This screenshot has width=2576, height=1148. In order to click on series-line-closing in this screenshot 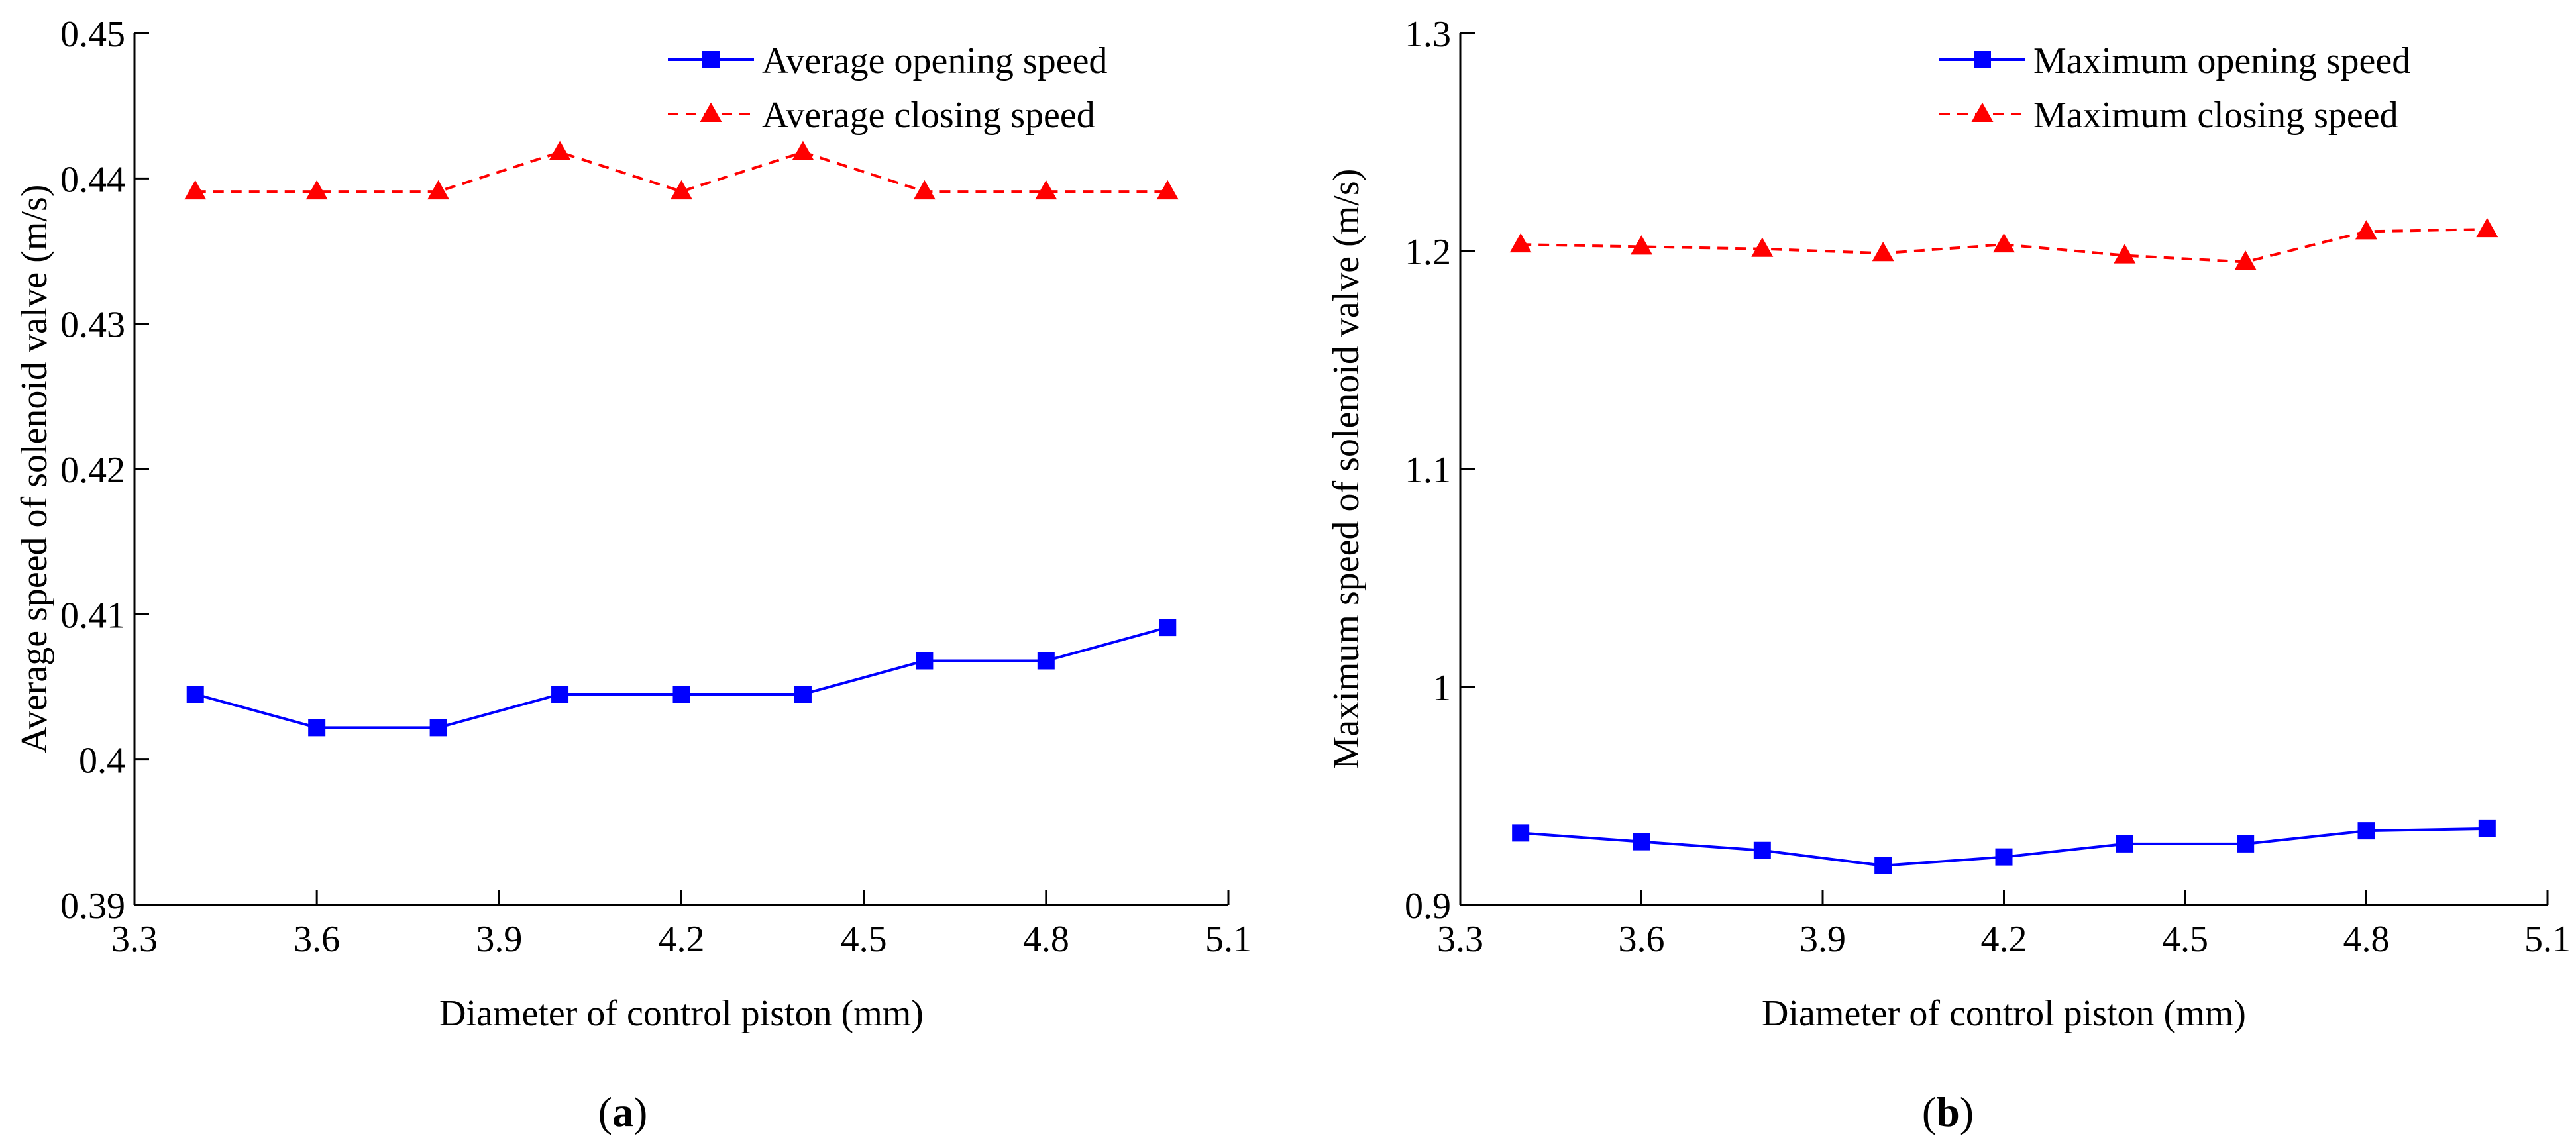, I will do `click(681, 171)`.